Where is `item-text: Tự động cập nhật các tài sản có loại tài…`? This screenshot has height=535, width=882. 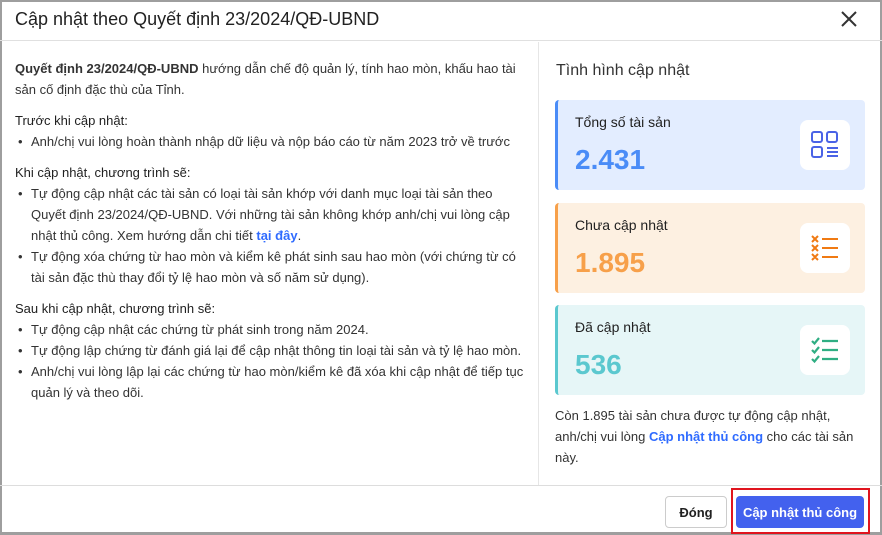 item-text: Tự động cập nhật các tài sản có loại tài… is located at coordinates (270, 214).